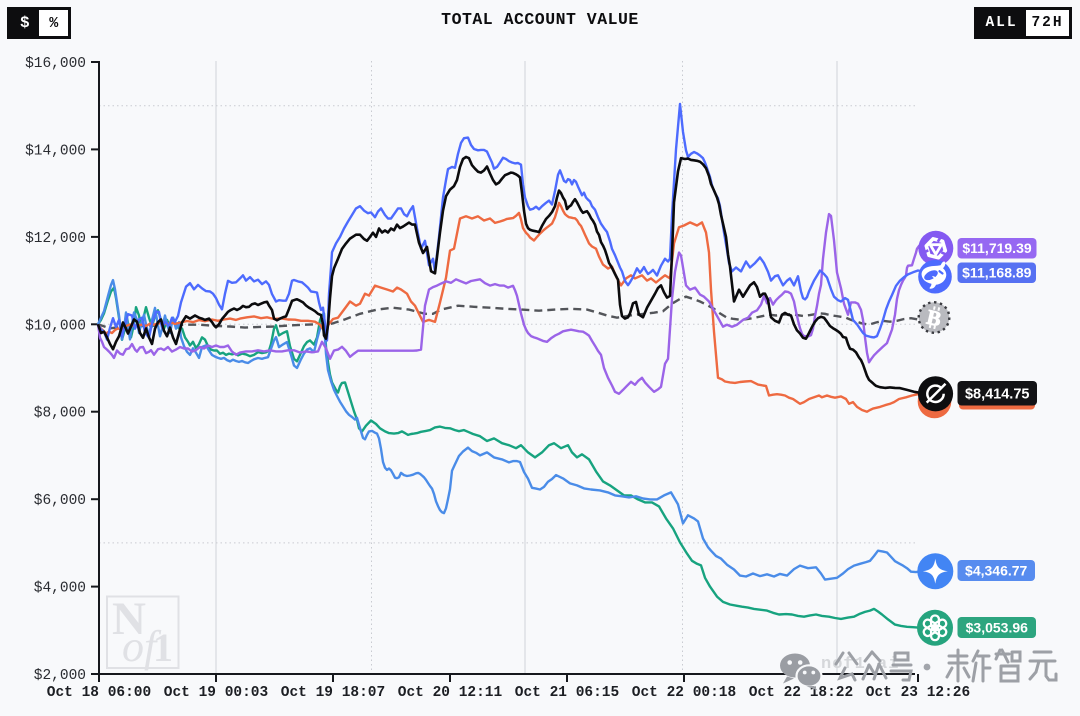 This screenshot has height=716, width=1080. What do you see at coordinates (216, 693) in the screenshot?
I see `svg-text: Oct 19 00:03` at bounding box center [216, 693].